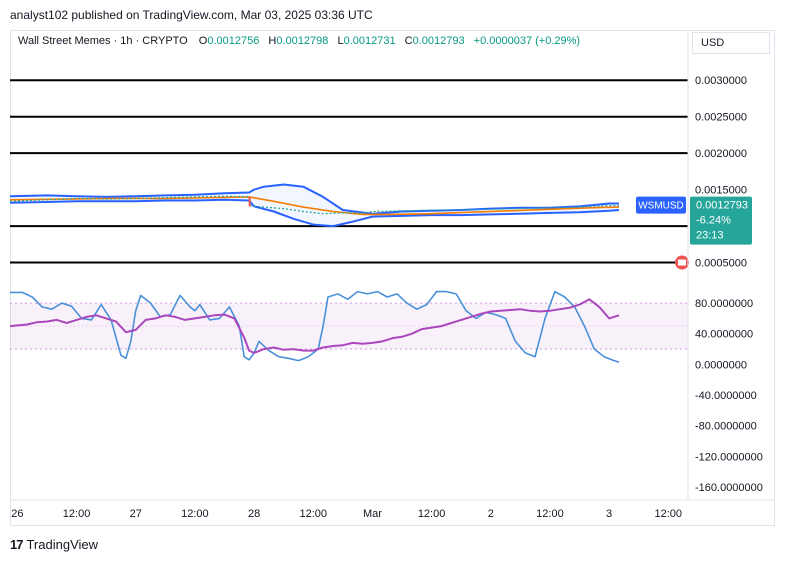 This screenshot has height=562, width=785. What do you see at coordinates (721, 81) in the screenshot?
I see `price-axis-tick: 0.0030000` at bounding box center [721, 81].